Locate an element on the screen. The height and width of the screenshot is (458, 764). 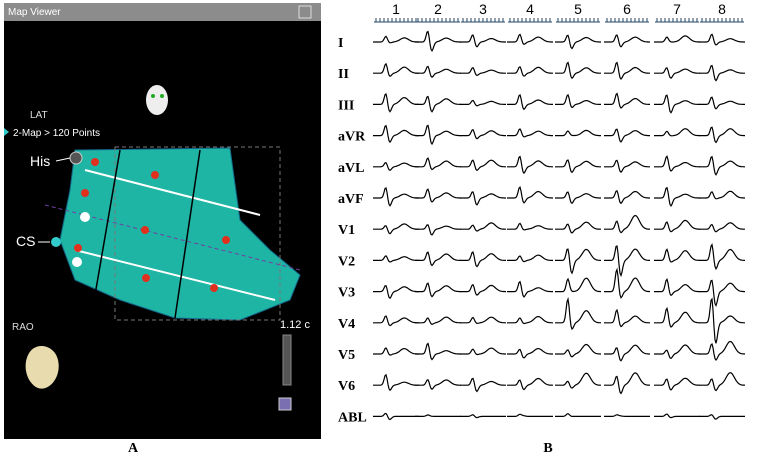
lead-label: II is located at coordinates (343, 74).